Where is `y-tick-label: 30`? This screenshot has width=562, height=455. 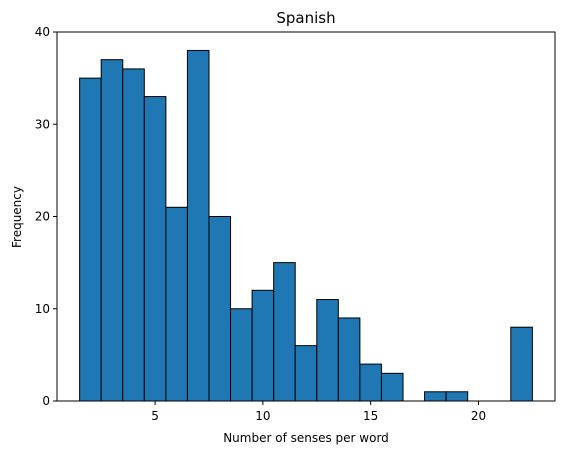
y-tick-label: 30 is located at coordinates (42, 124).